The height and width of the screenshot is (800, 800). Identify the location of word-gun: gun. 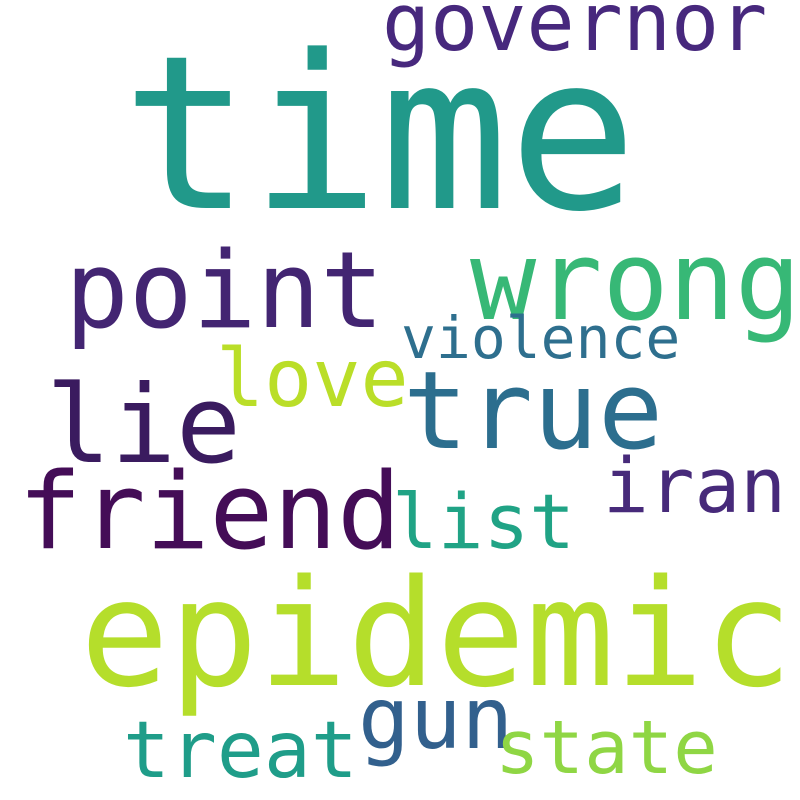
(436, 719).